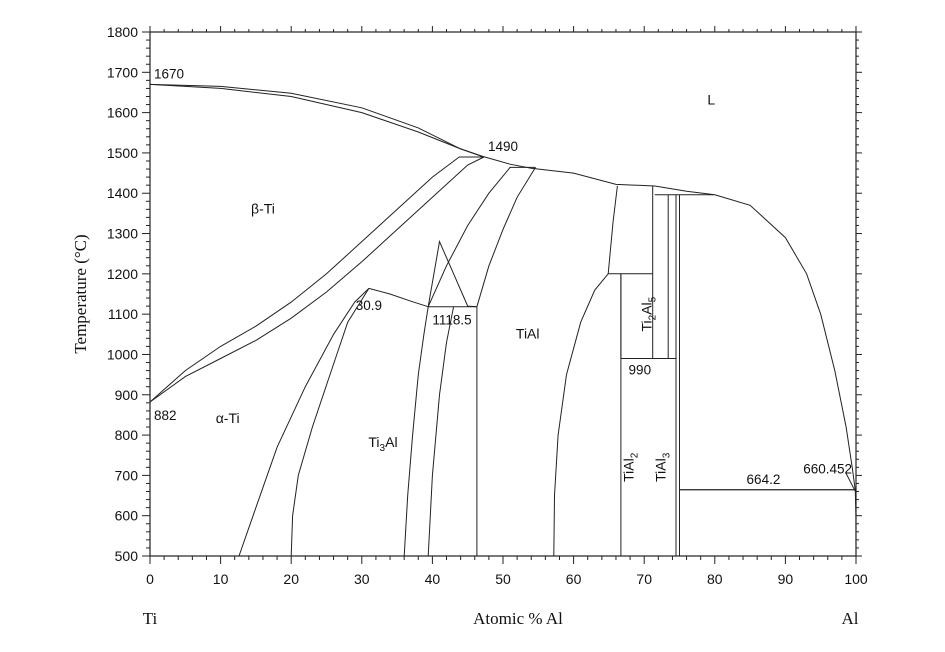 This screenshot has width=945, height=652. What do you see at coordinates (648, 313) in the screenshot?
I see `region-label-ti2al5: Ti2Al5` at bounding box center [648, 313].